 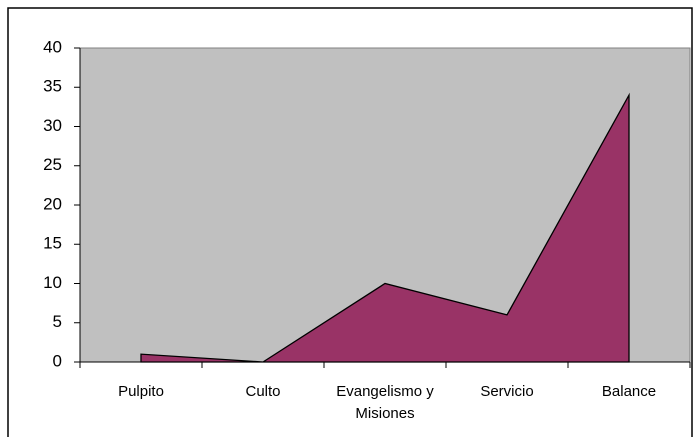 I want to click on y-tick-label: 35, so click(x=52, y=86).